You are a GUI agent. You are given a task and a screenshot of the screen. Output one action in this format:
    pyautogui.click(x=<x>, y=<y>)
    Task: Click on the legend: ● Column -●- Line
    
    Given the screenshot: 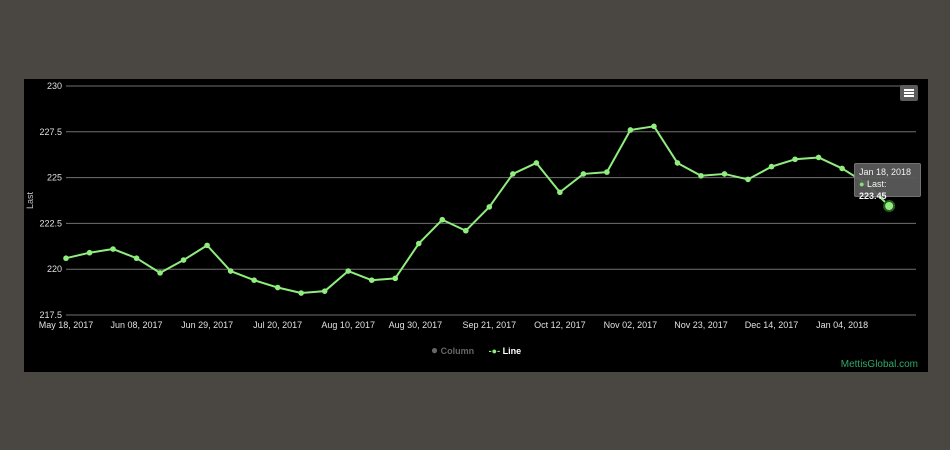 What is the action you would take?
    pyautogui.click(x=476, y=350)
    